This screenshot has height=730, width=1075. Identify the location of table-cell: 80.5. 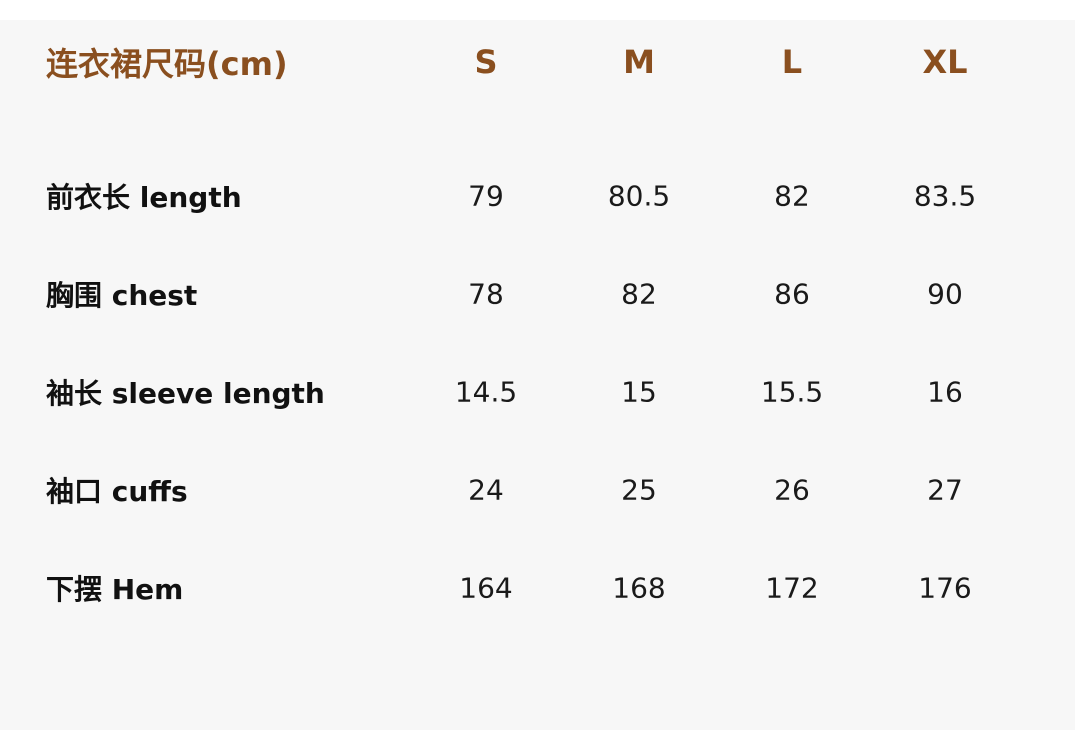
(639, 196).